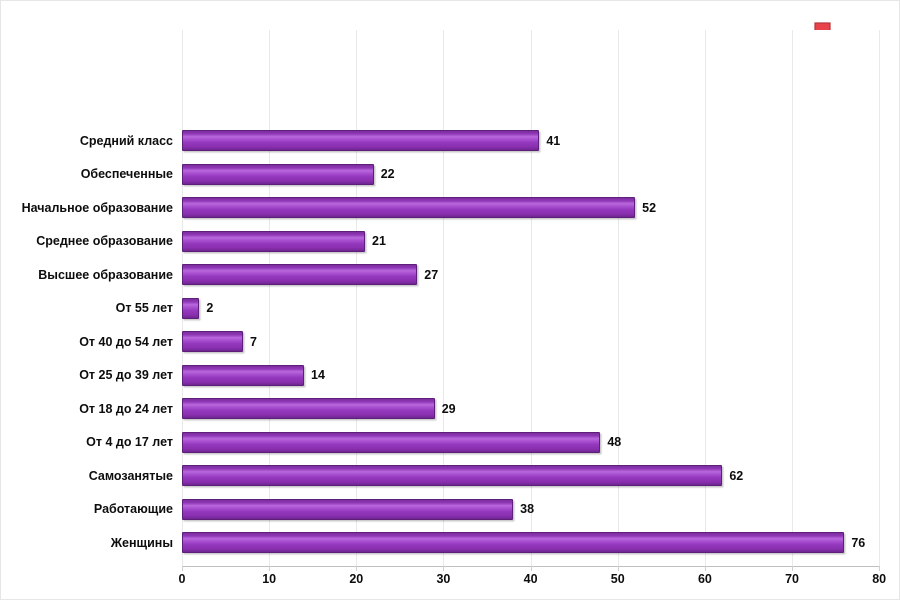 Image resolution: width=900 pixels, height=600 pixels. What do you see at coordinates (133, 509) in the screenshot?
I see `y-axis-category-label: Работающие` at bounding box center [133, 509].